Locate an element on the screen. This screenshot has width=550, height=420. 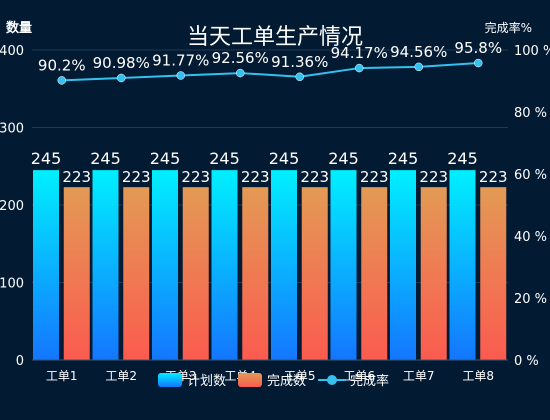
rate-value-label: 94.56% is located at coordinates (418, 52).